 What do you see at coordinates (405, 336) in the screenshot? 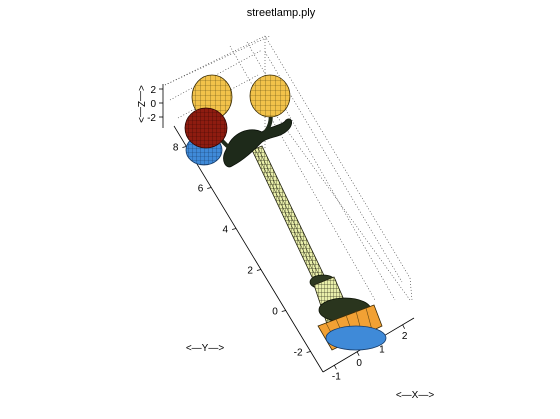
I see `x-tick-label: 2` at bounding box center [405, 336].